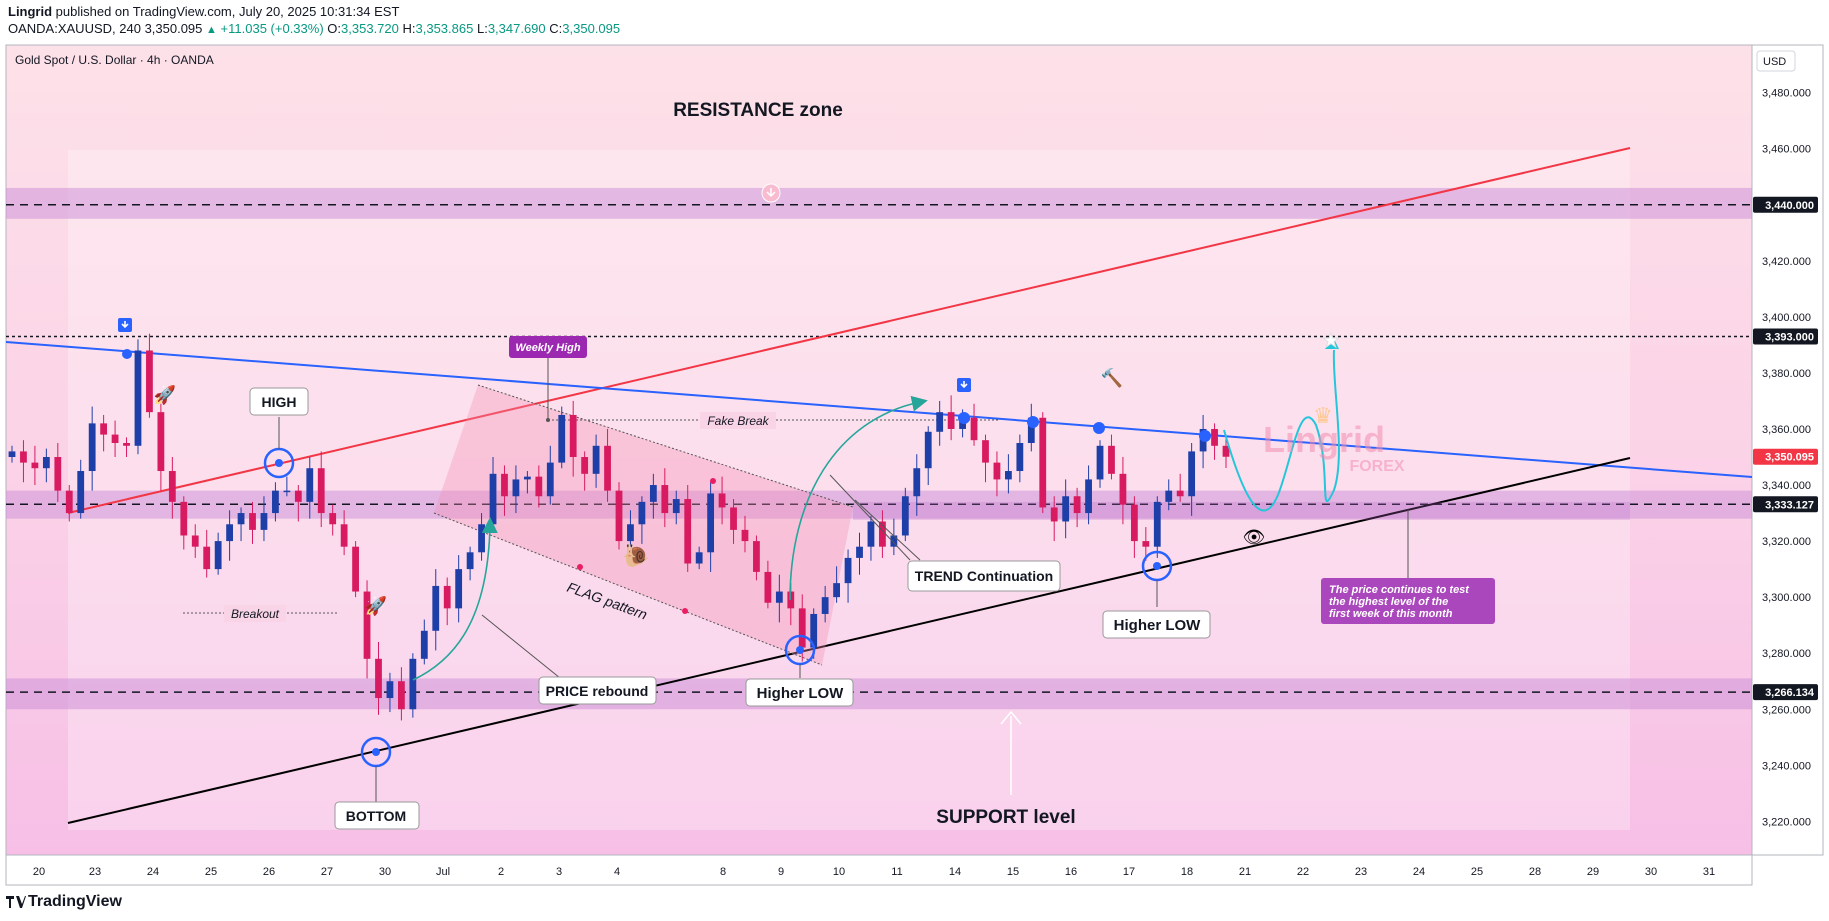  What do you see at coordinates (879, 870) in the screenshot?
I see `time-scale` at bounding box center [879, 870].